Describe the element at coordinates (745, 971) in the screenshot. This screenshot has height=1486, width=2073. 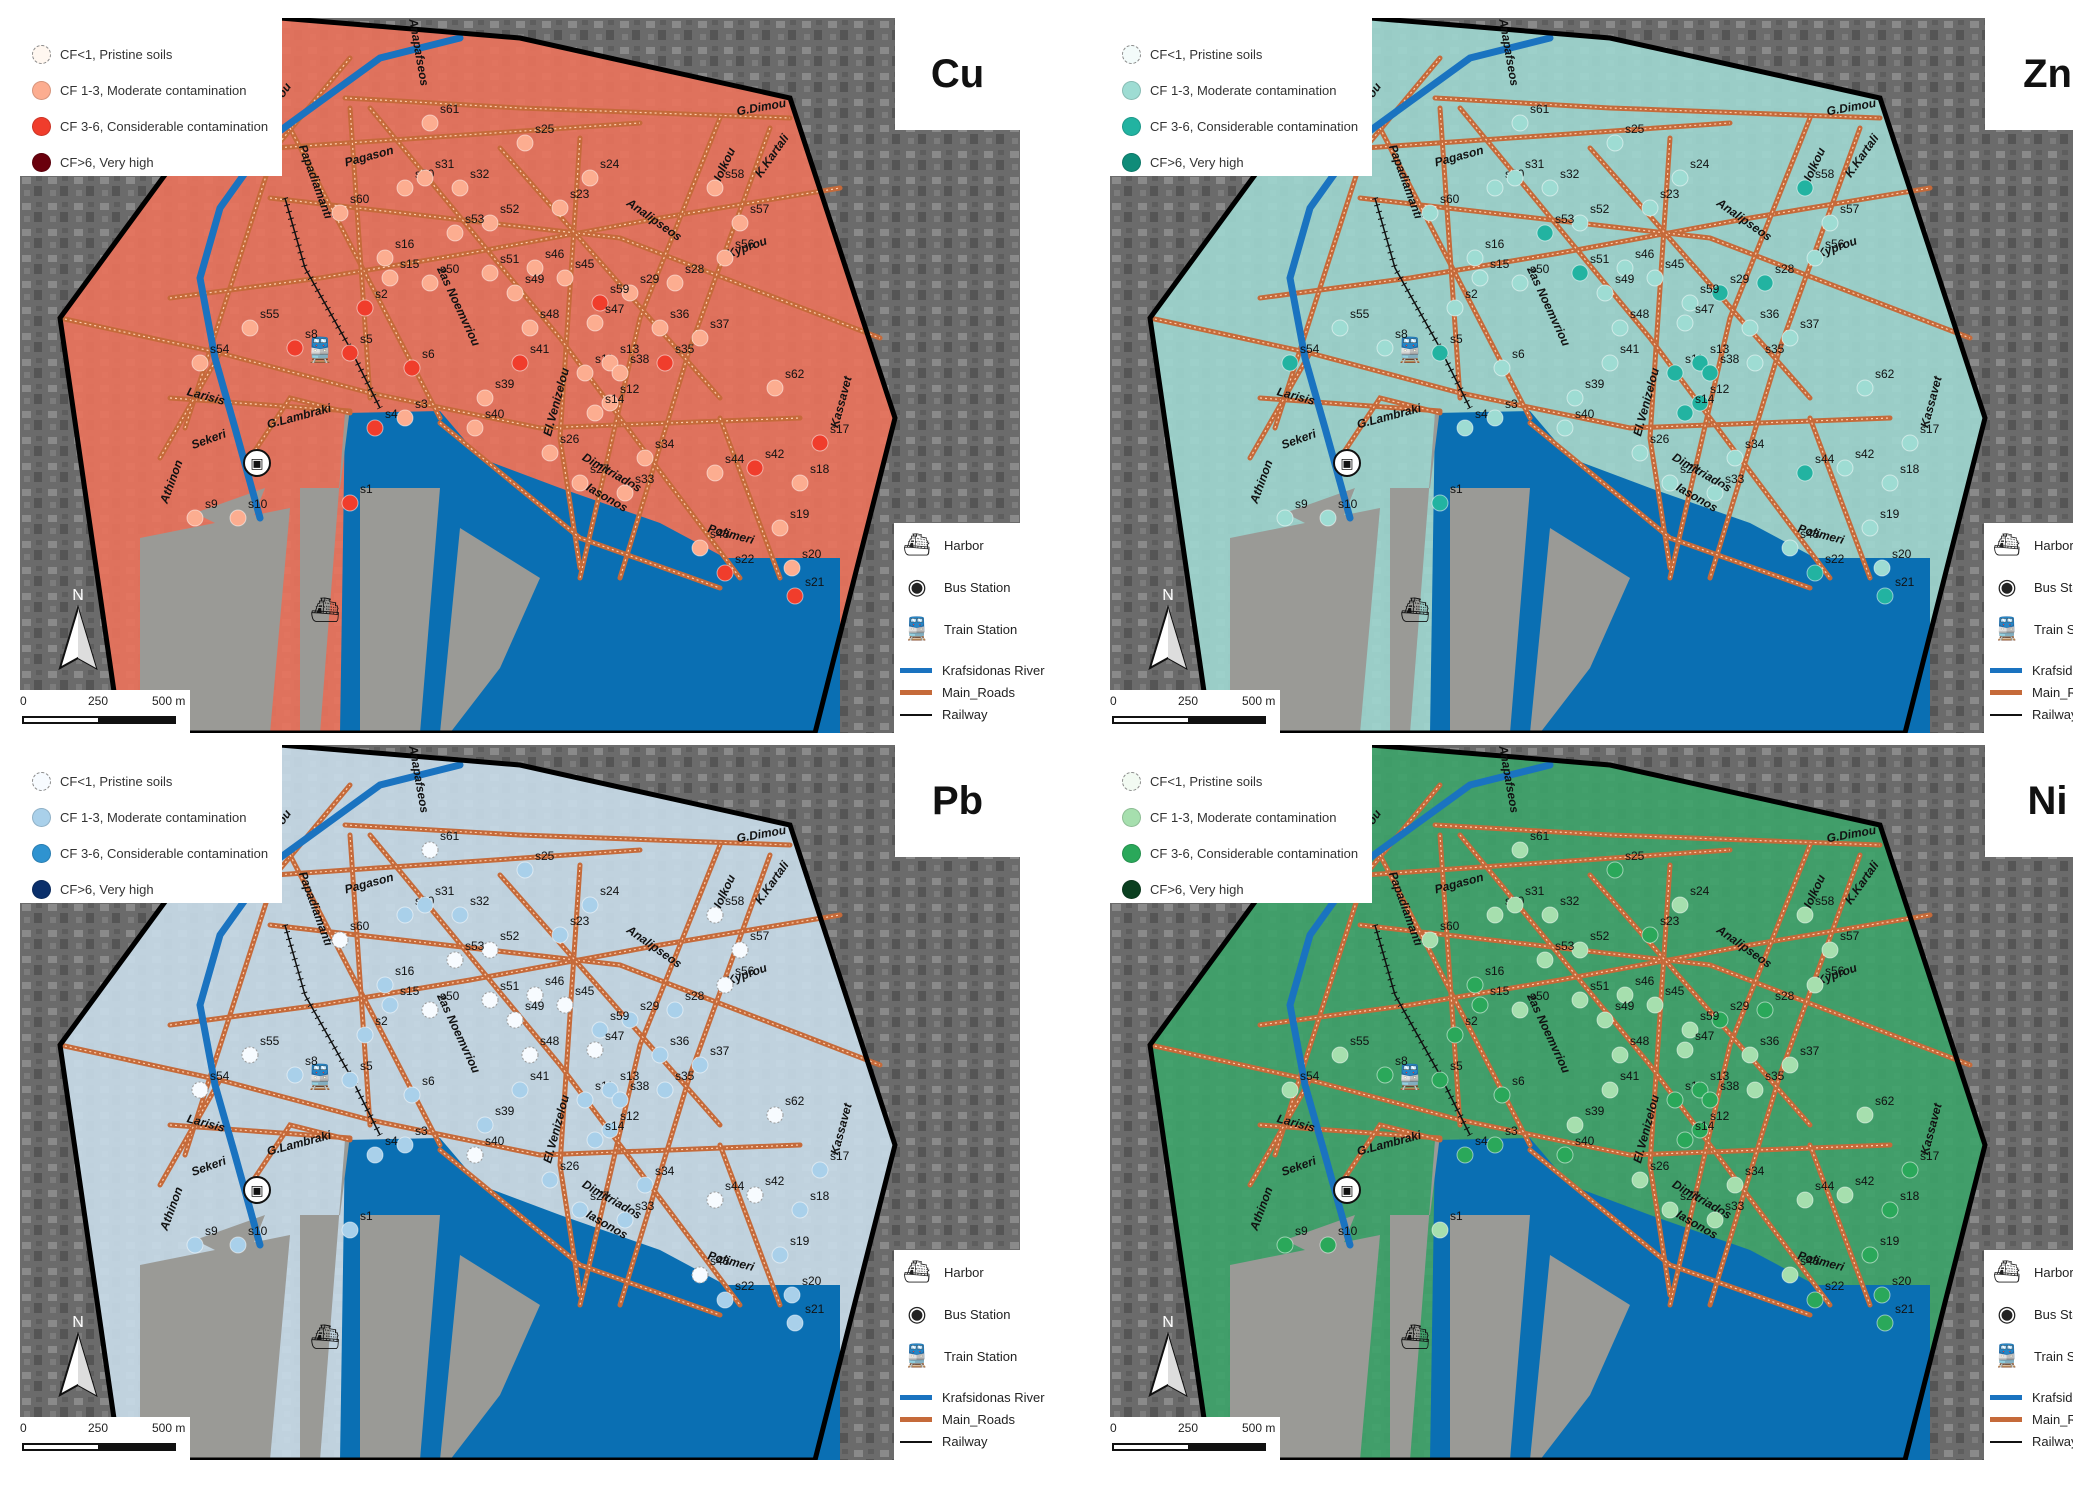
I see `sample-label: s56` at that location.